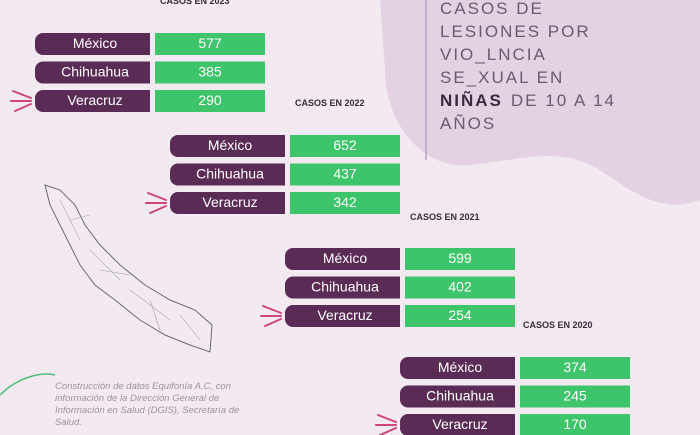 The width and height of the screenshot is (700, 435). I want to click on title-rest: DE 10 A 14, so click(563, 100).